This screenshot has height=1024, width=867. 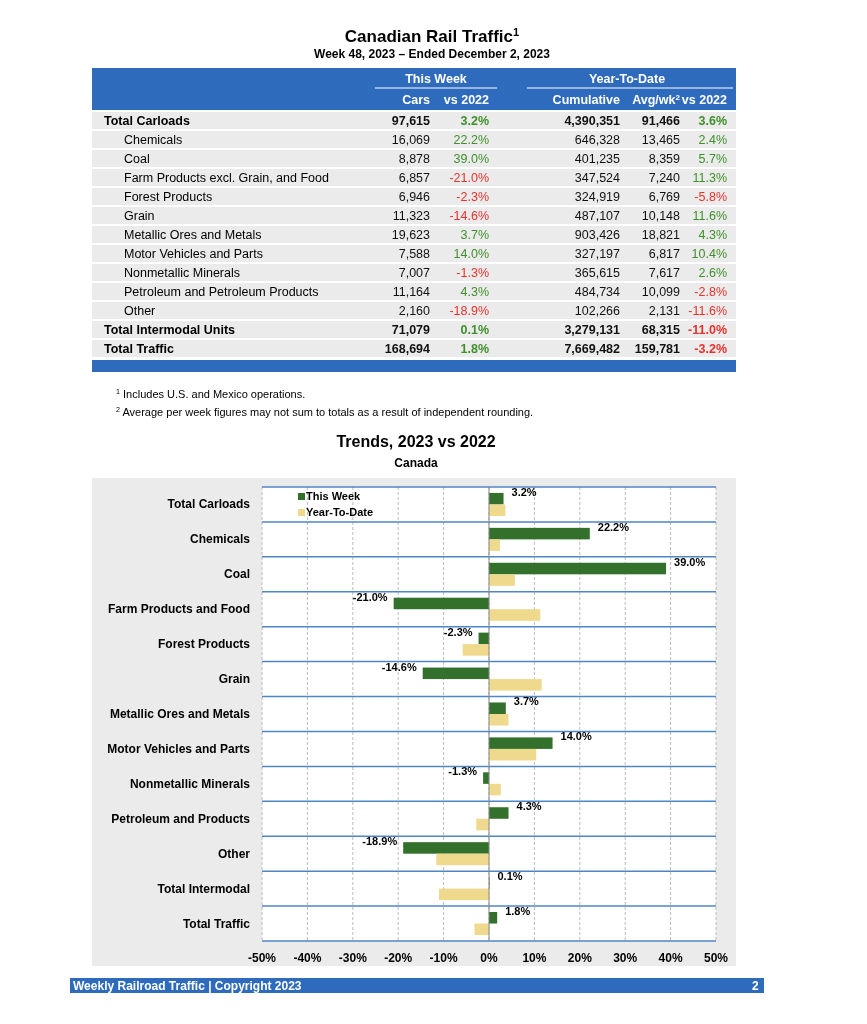 What do you see at coordinates (707, 311) in the screenshot?
I see `data-label: -11.6%` at bounding box center [707, 311].